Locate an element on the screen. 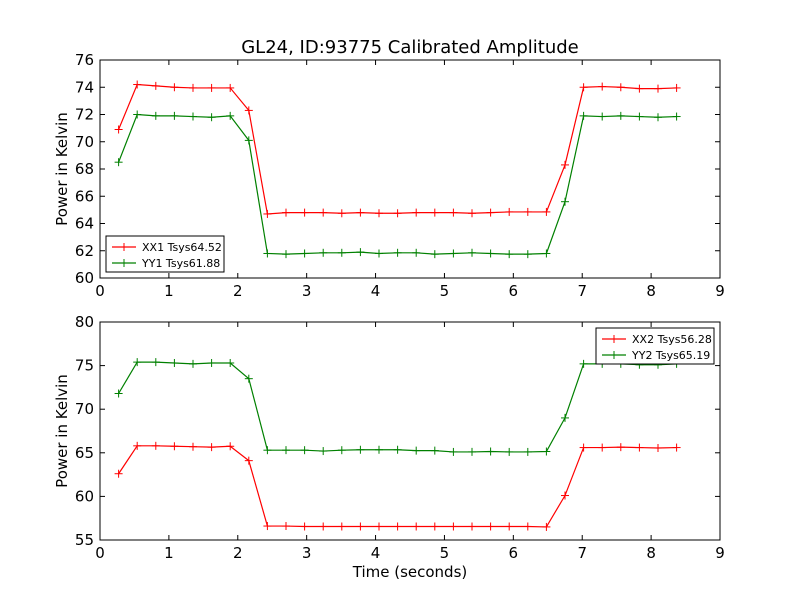 This screenshot has height=600, width=800. y-axis-label: Power in Kelvin is located at coordinates (62, 169).